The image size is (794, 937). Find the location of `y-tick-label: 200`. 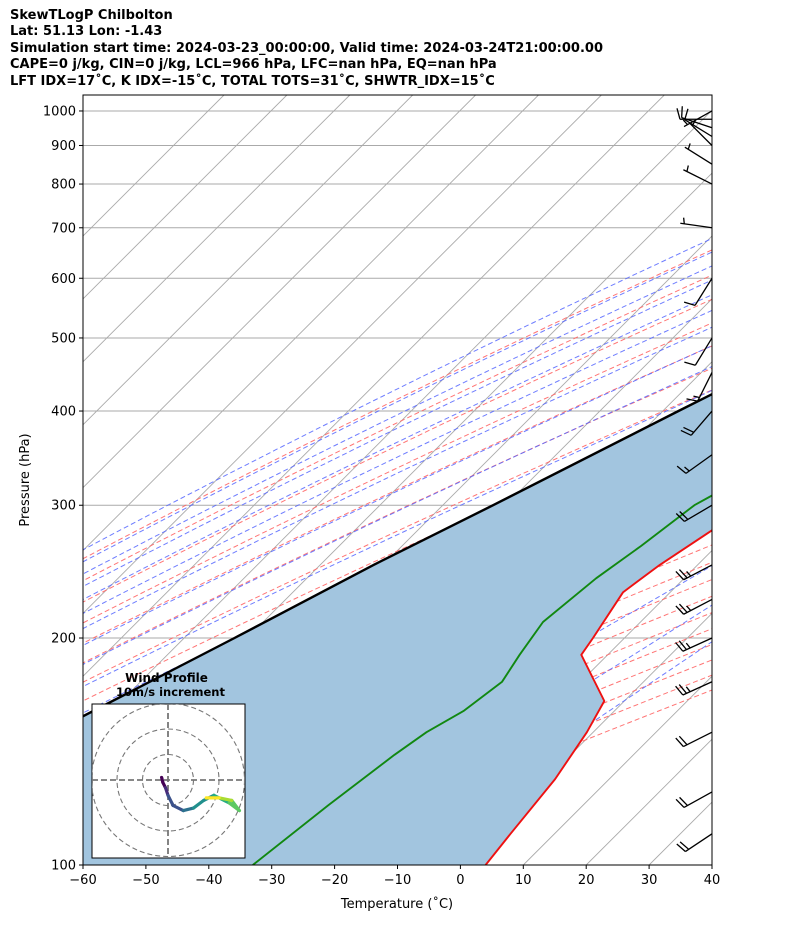

y-tick-label: 200 is located at coordinates (63, 639).